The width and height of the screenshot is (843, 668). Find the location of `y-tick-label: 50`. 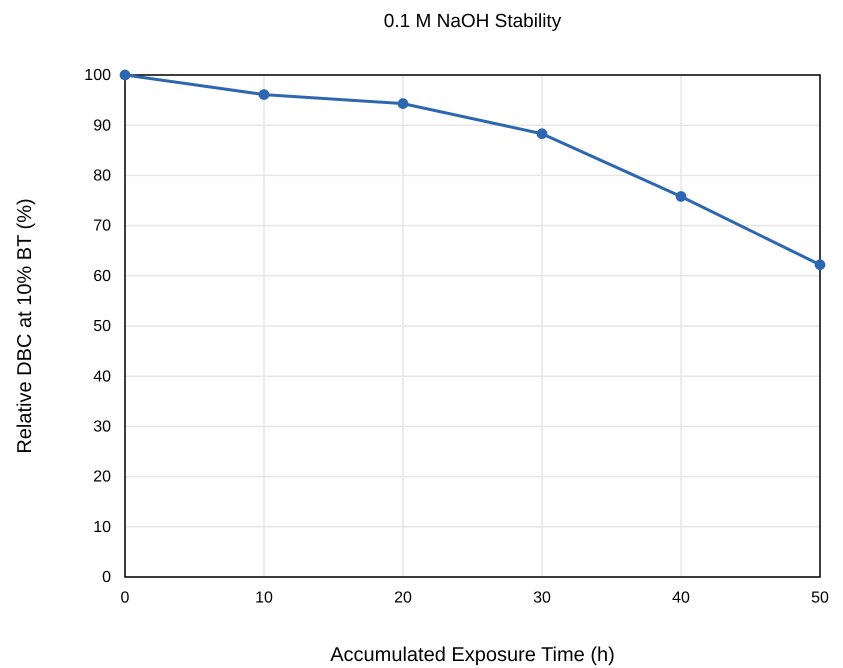

y-tick-label: 50 is located at coordinates (102, 327).